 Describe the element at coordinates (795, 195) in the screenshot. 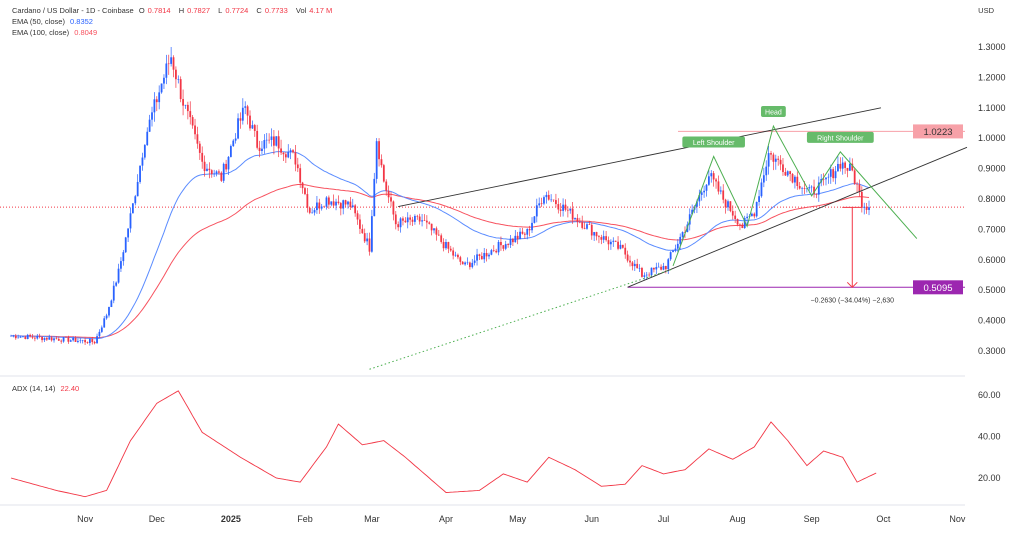

I see `head-shoulders-pattern` at that location.